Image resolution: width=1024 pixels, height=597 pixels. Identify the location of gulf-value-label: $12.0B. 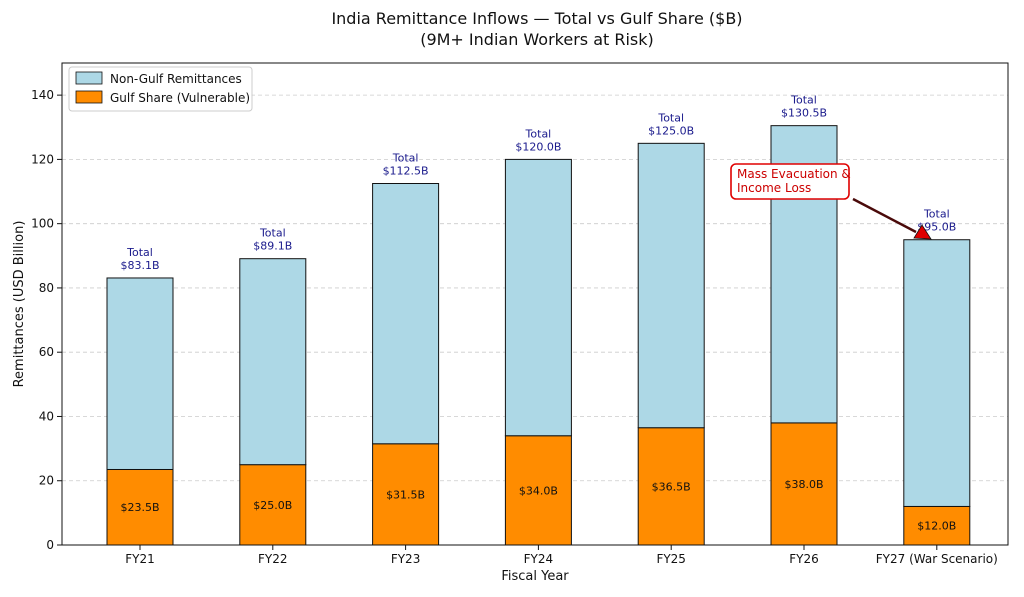
(936, 526).